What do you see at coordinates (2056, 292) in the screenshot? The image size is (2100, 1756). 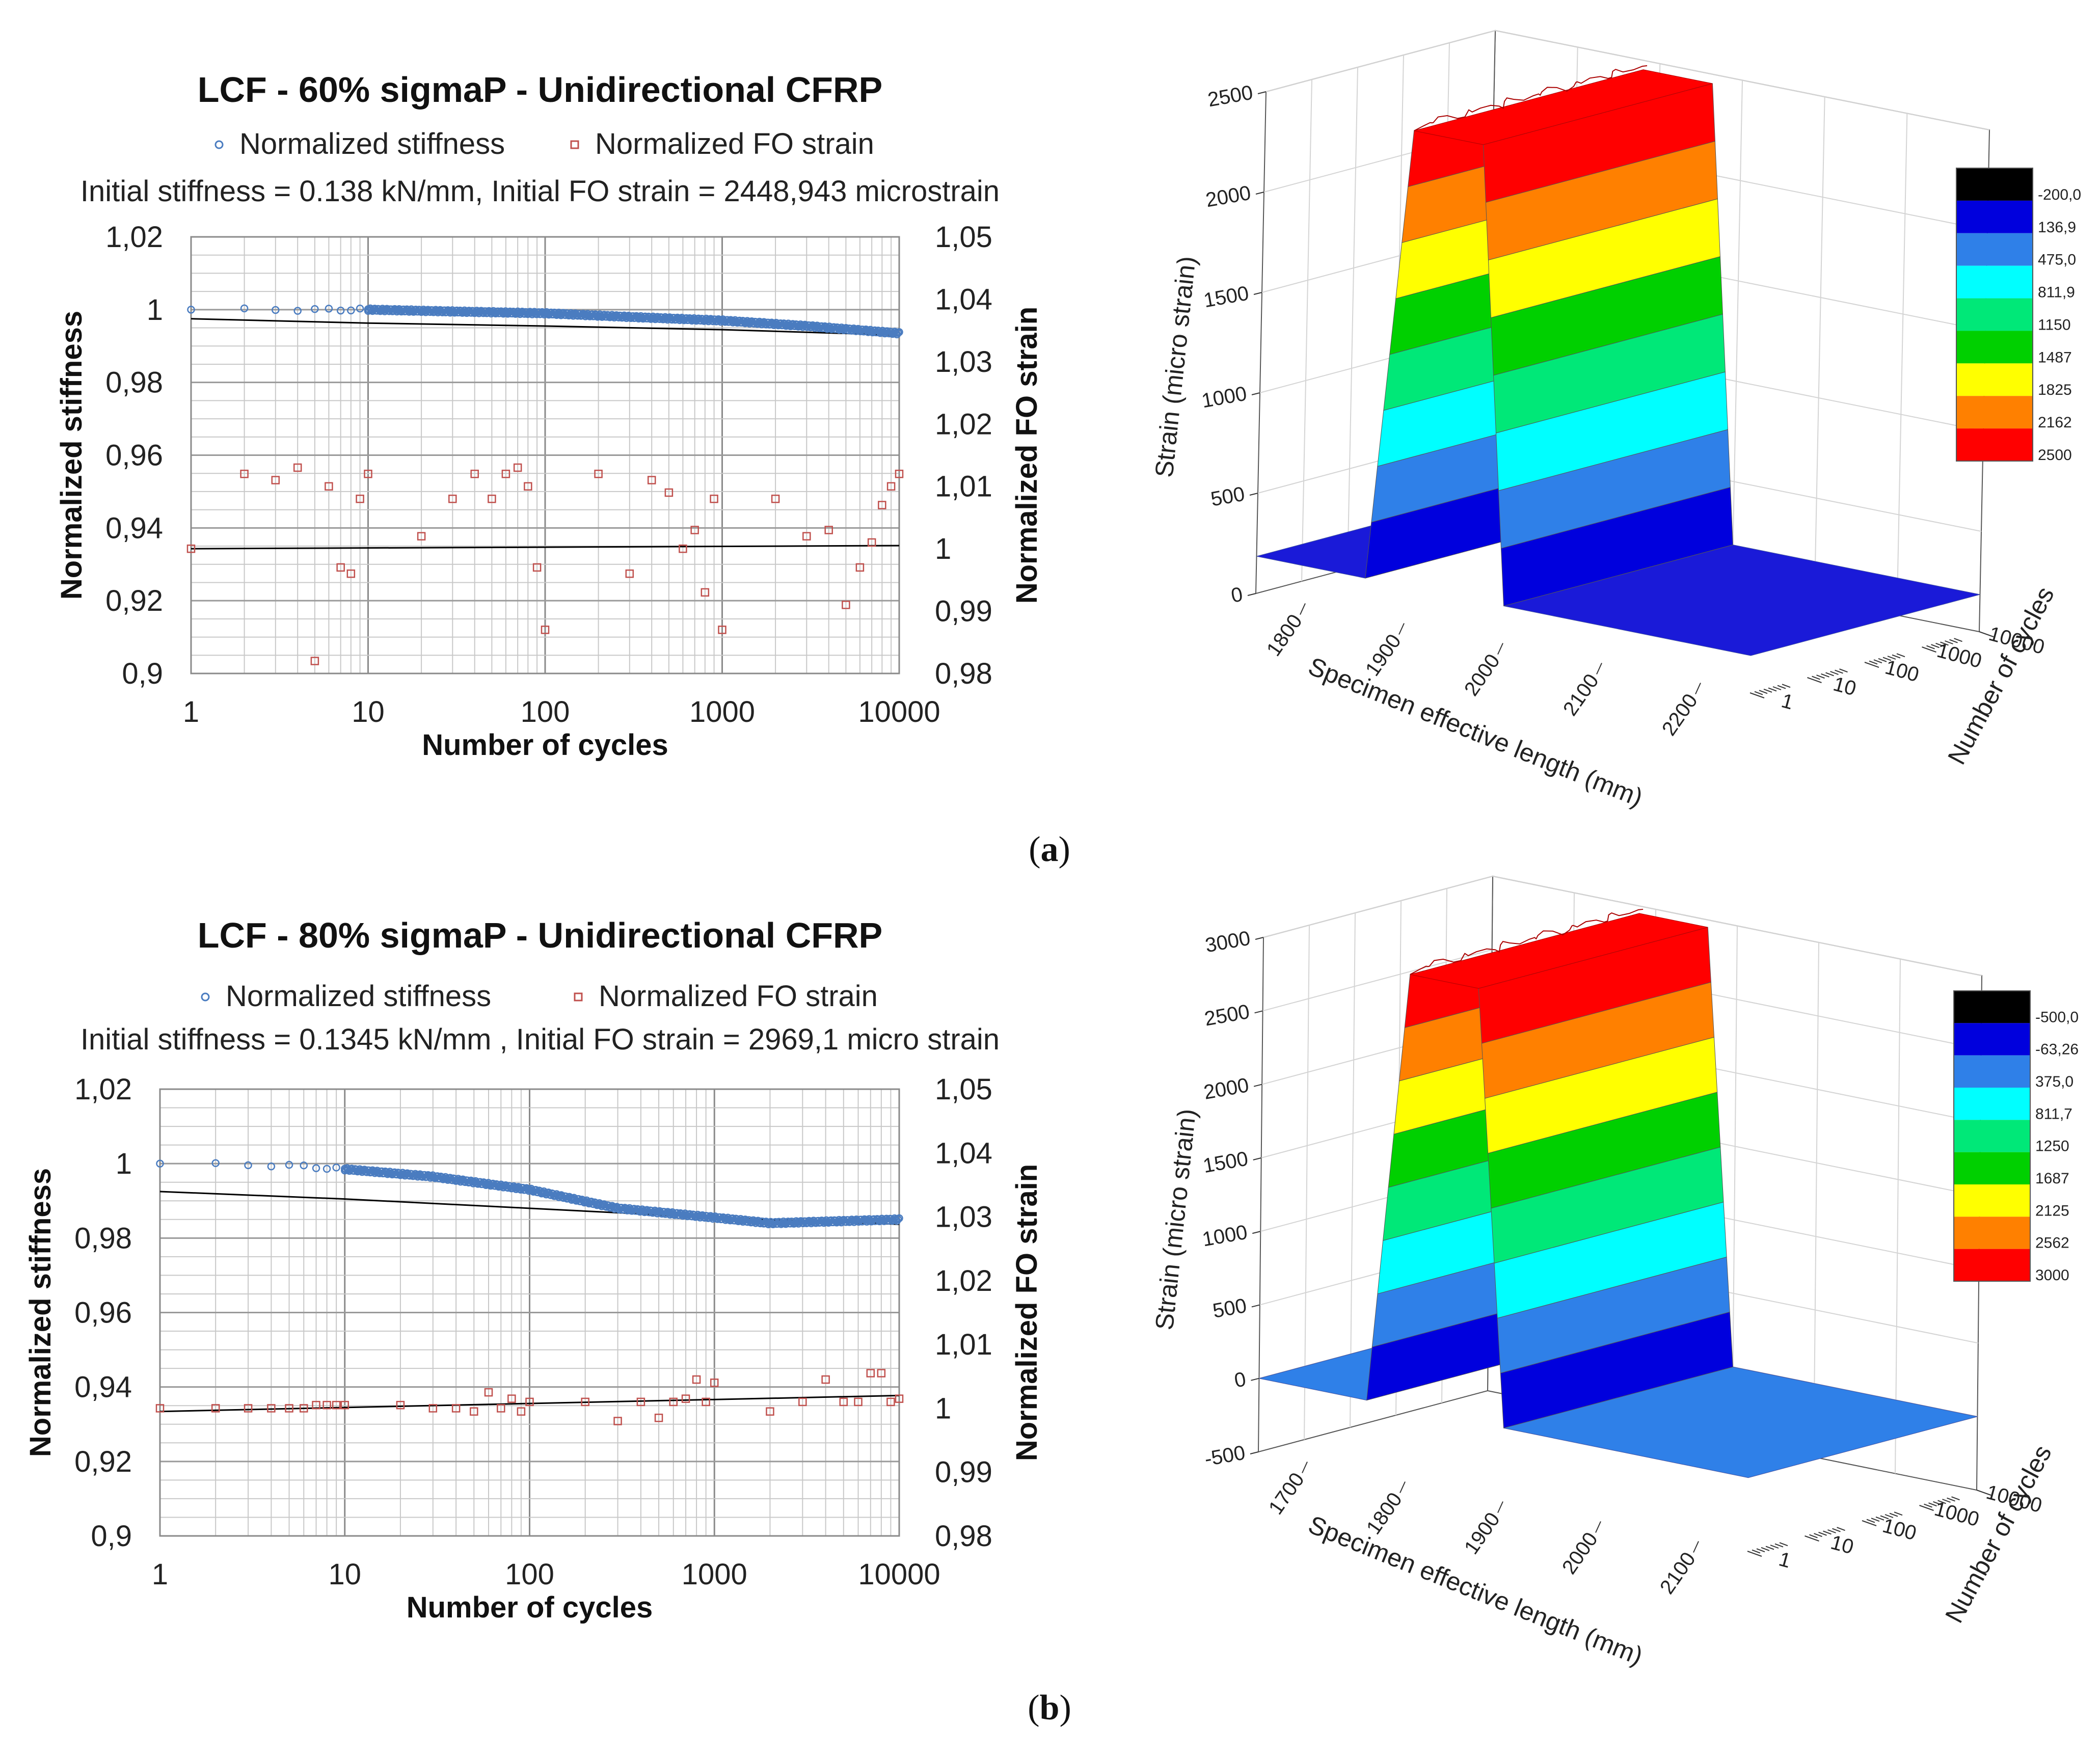 I see `colorbar-label: 811,9` at bounding box center [2056, 292].